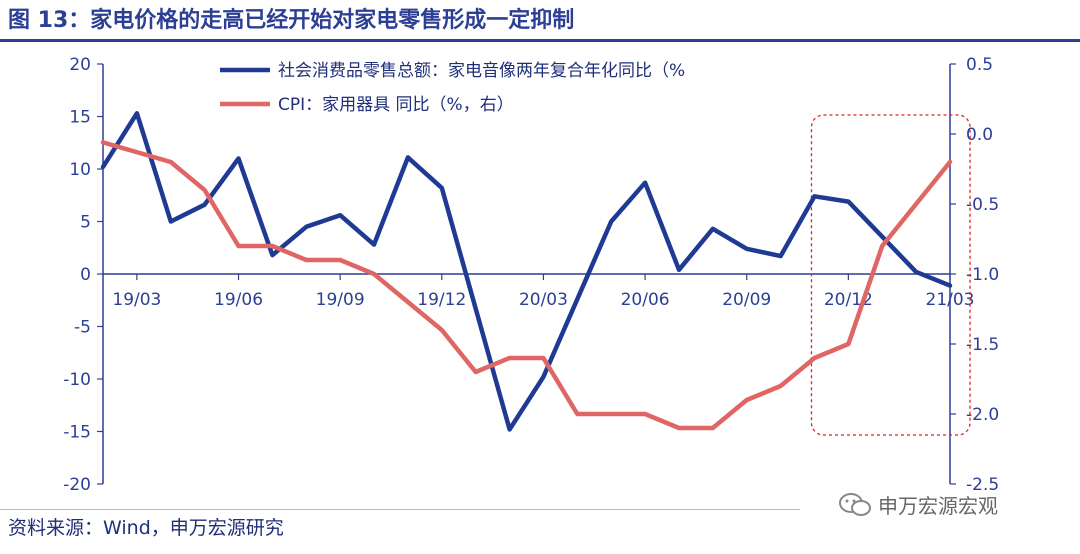 This screenshot has width=1080, height=554. Describe the element at coordinates (85, 275) in the screenshot. I see `y-left-tick-label: 0` at that location.